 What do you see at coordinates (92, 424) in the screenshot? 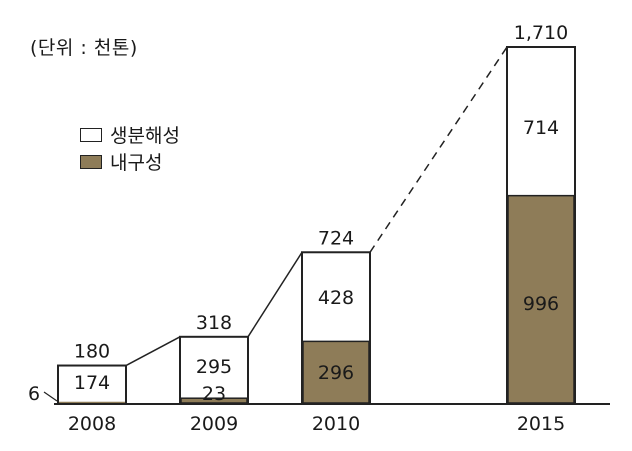
I see `x-tick-label-2008: 2008` at bounding box center [92, 424].